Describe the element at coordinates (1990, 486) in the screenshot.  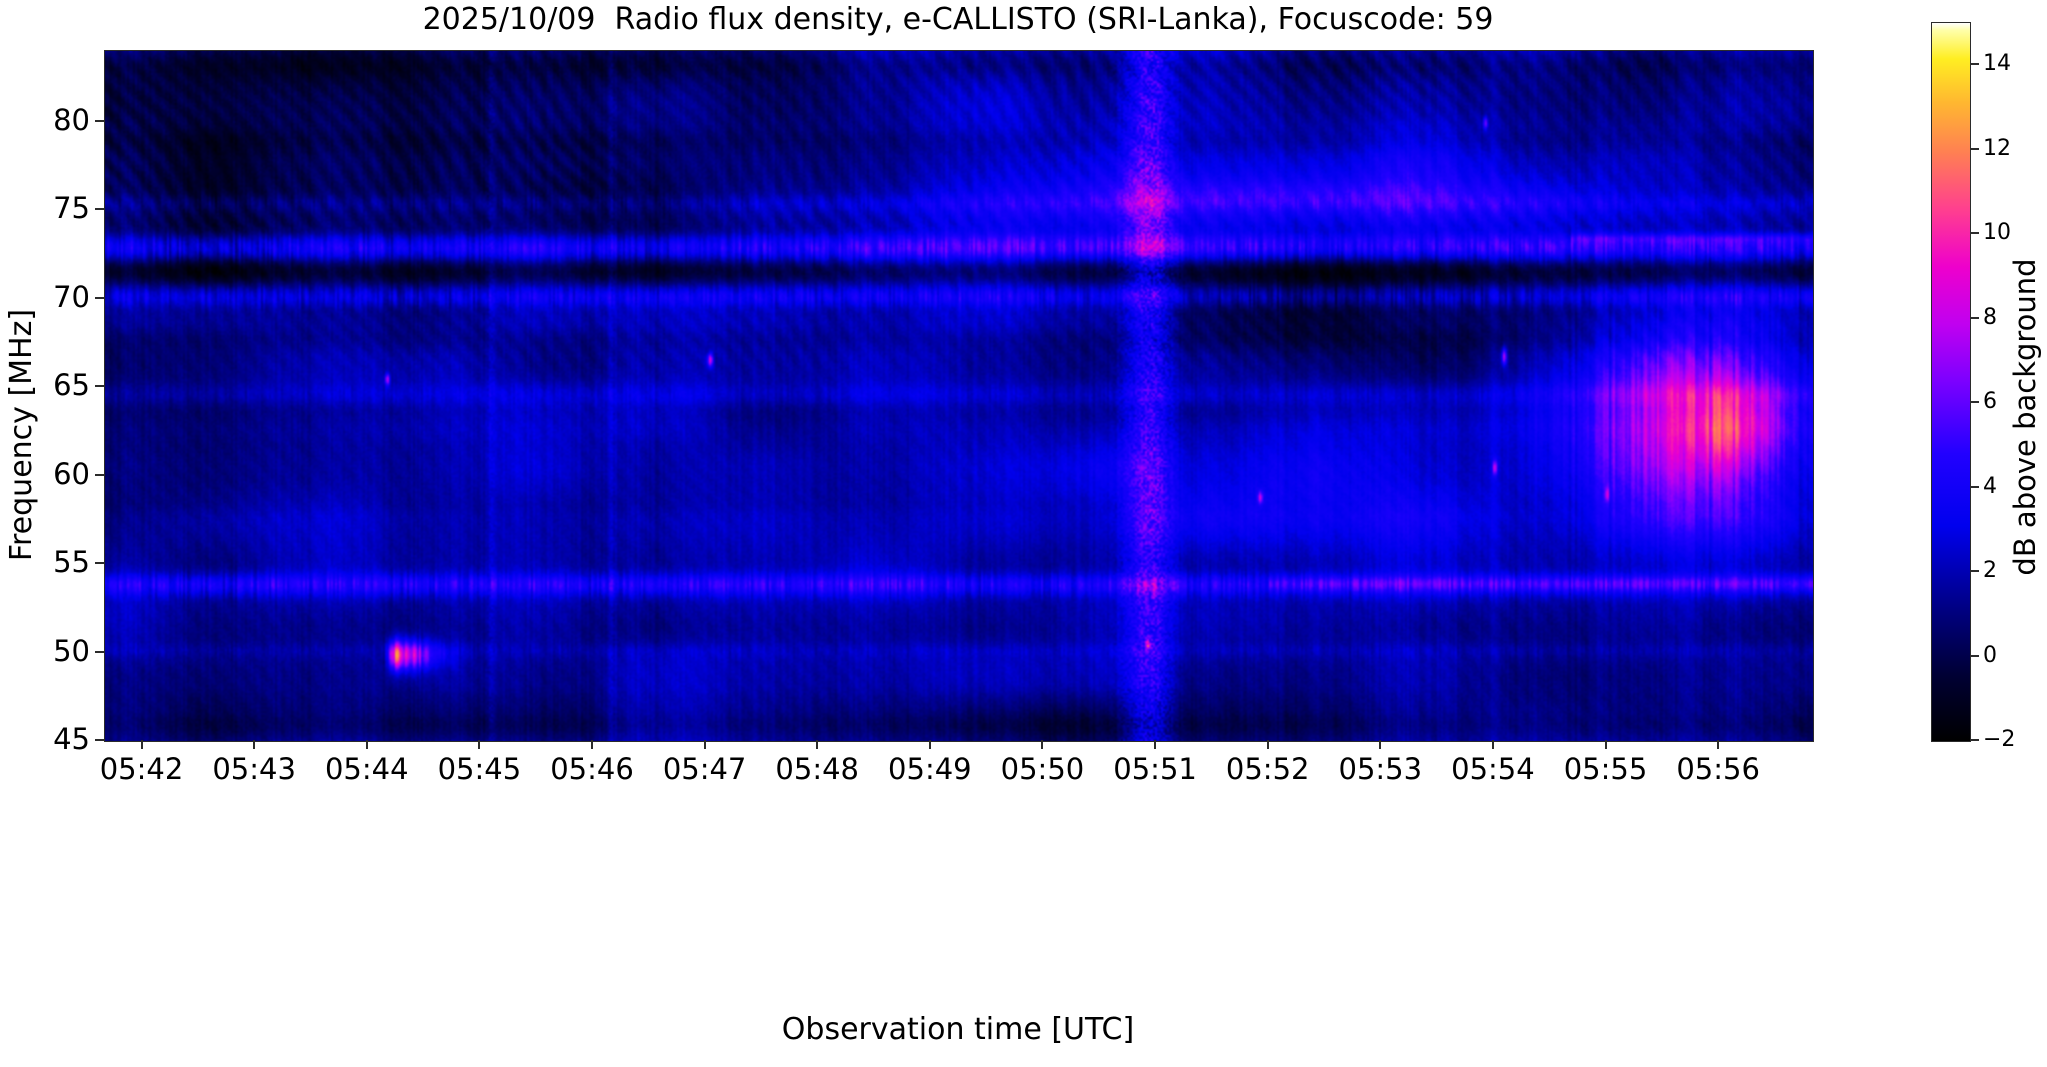
I see `colorbar-tick-label: 4` at that location.